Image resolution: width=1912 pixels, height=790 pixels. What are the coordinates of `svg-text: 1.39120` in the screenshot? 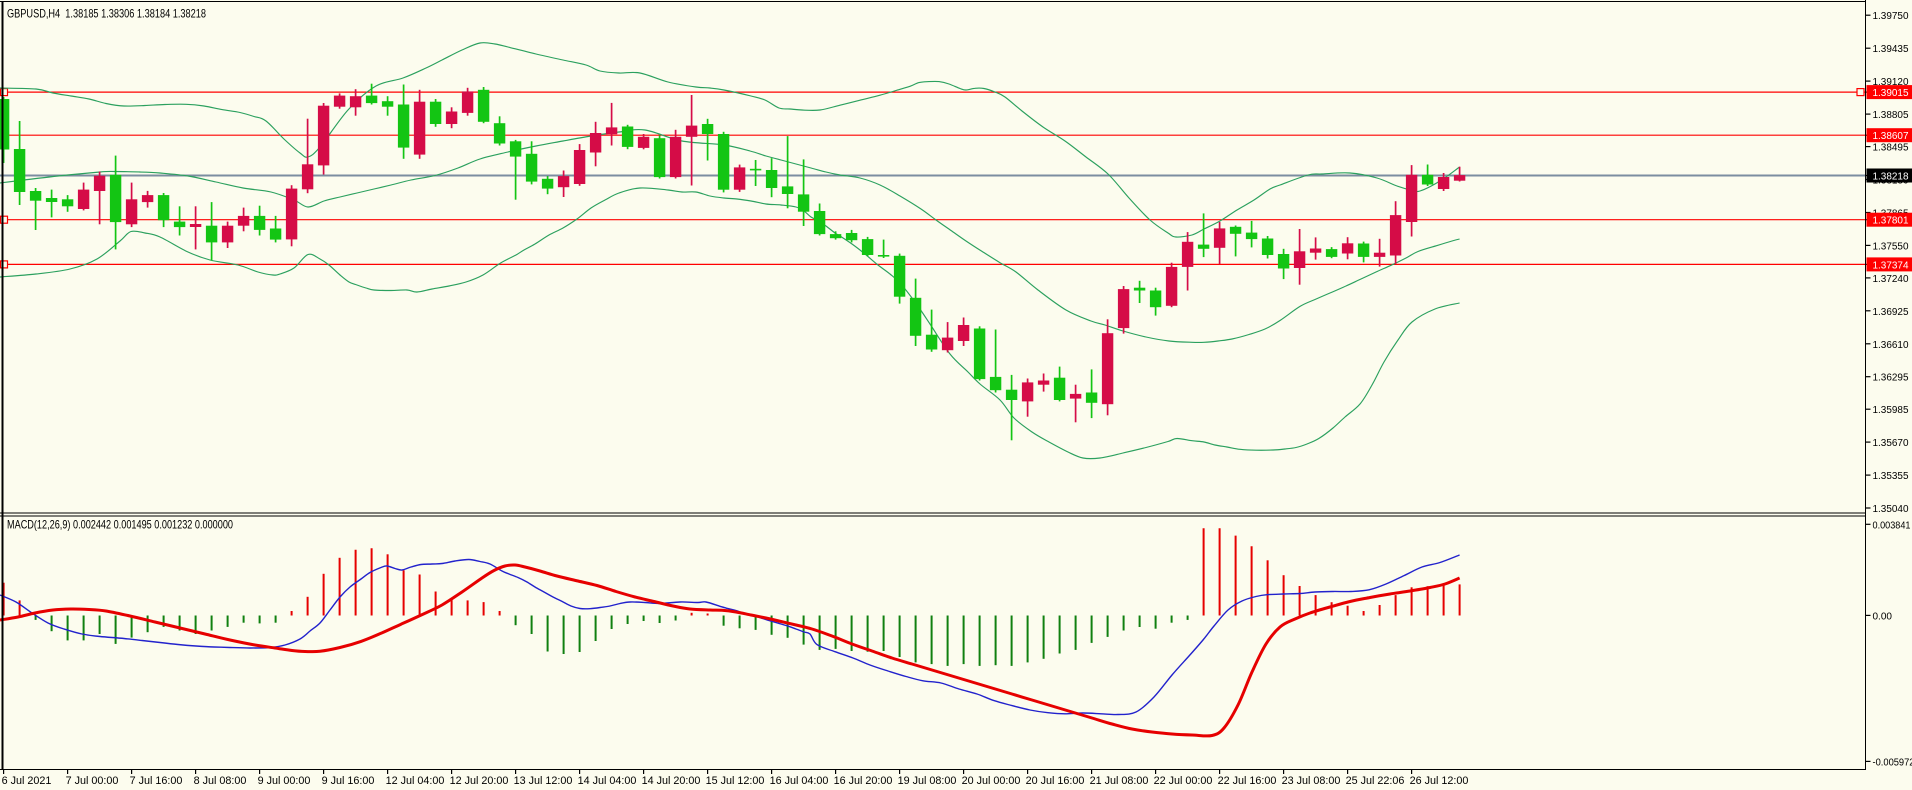 It's located at (1891, 82).